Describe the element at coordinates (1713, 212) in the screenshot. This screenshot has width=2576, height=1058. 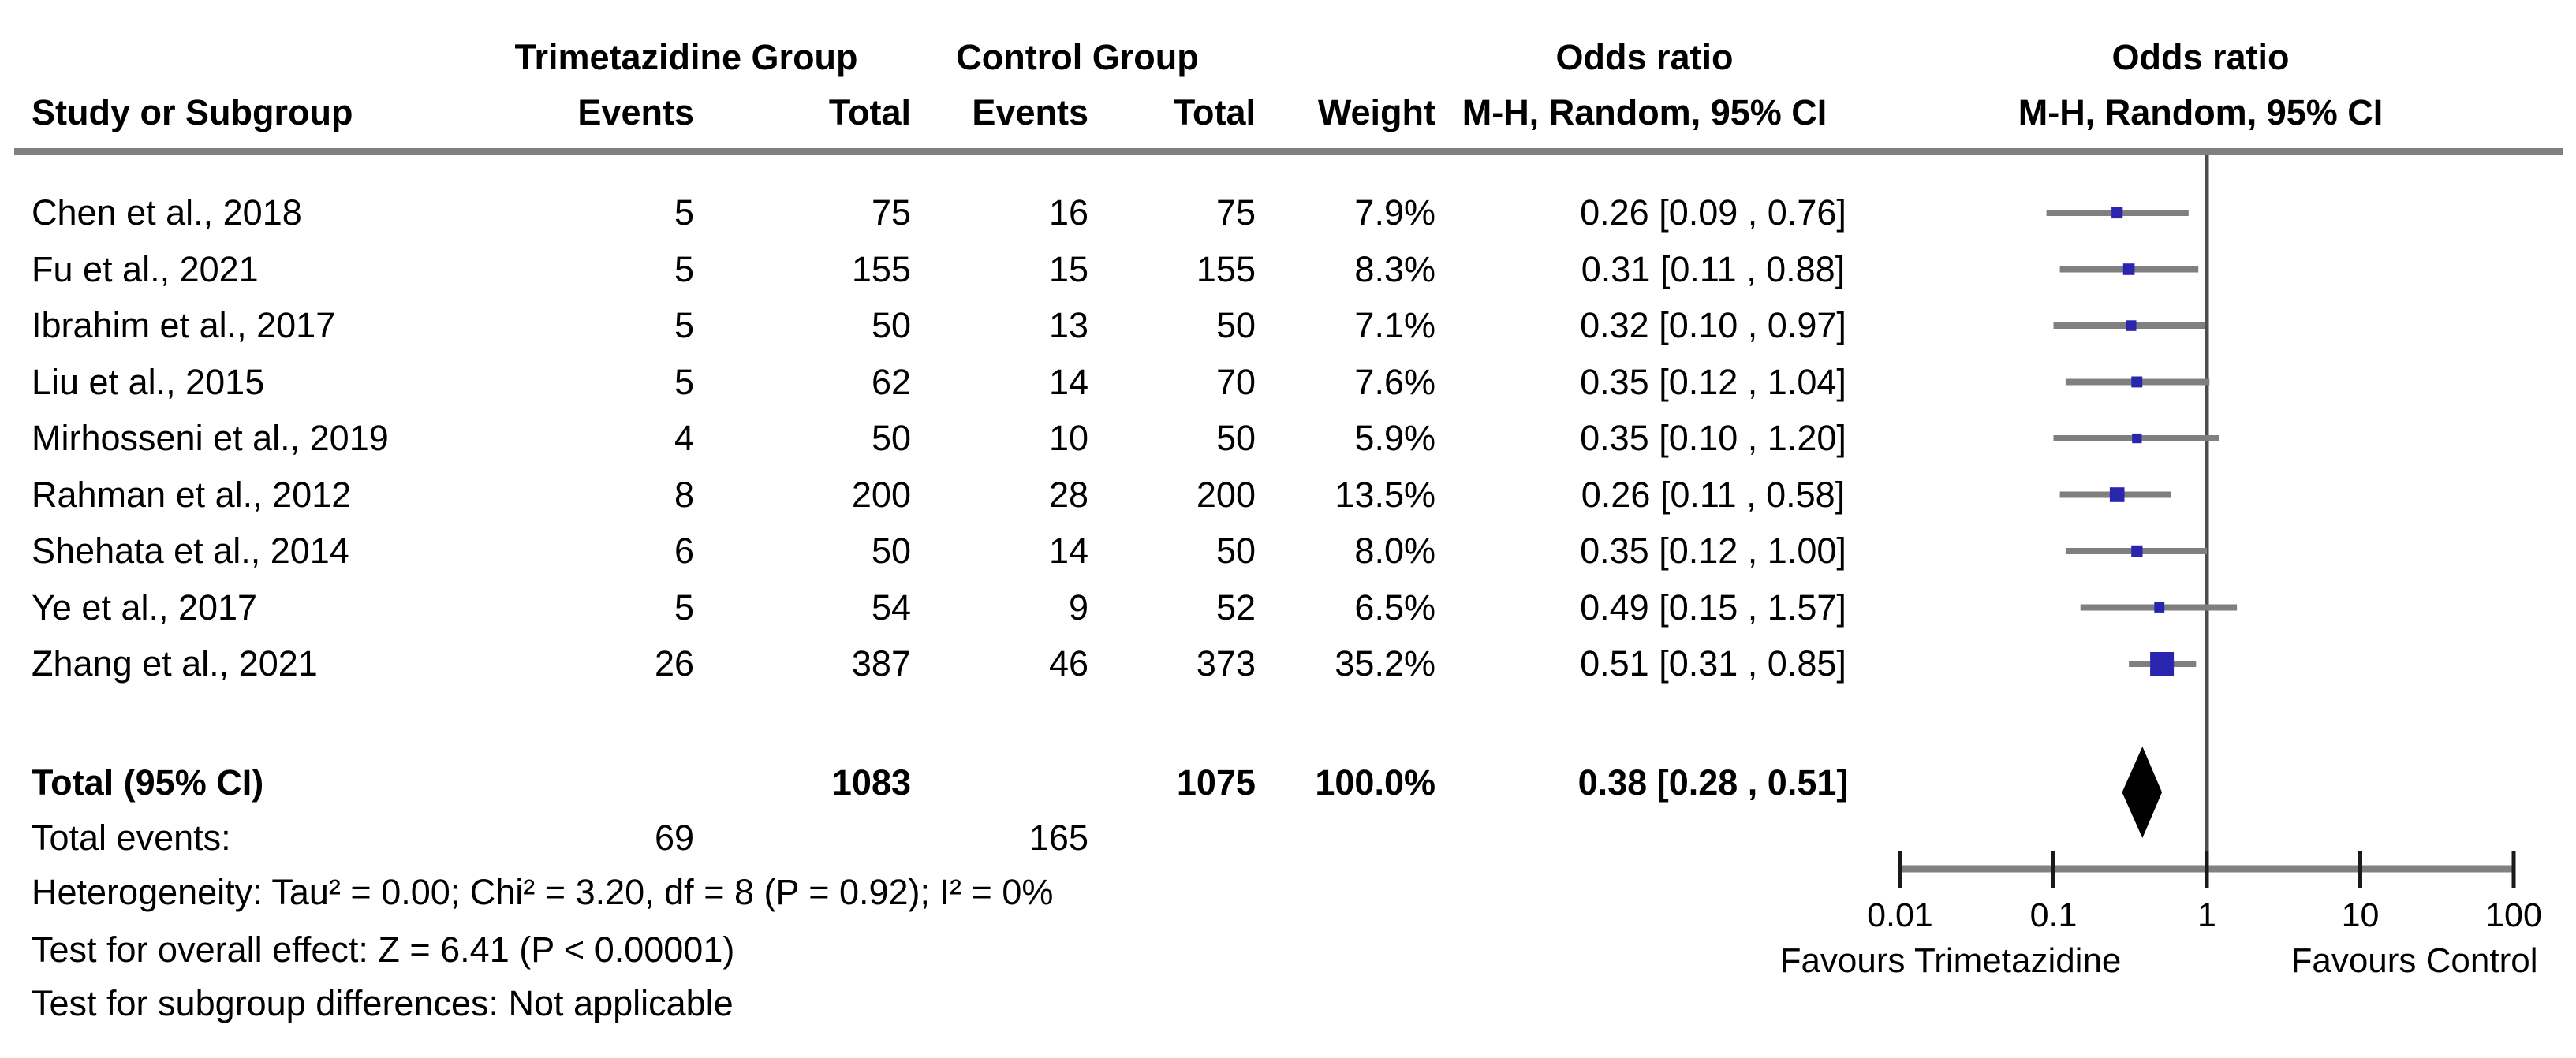
I see `or-ci-text: 0.26 [0.09 , 0.76]` at that location.